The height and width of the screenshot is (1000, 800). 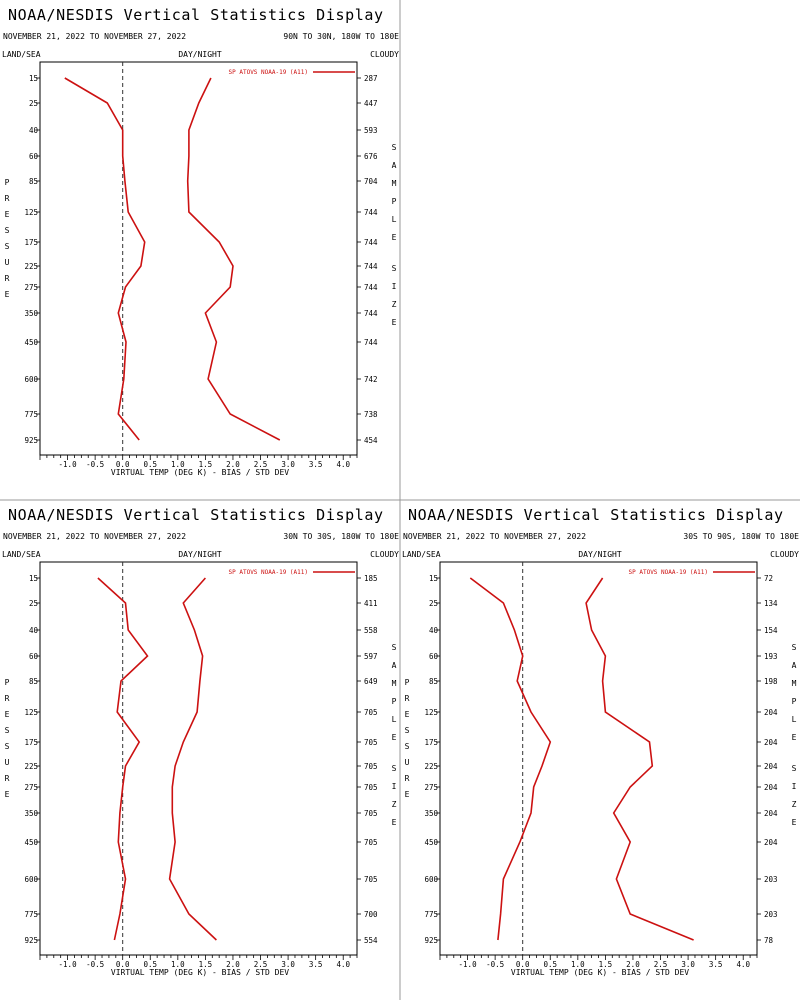 What do you see at coordinates (288, 464) in the screenshot?
I see `x-tick-label: 3.0` at bounding box center [288, 464].